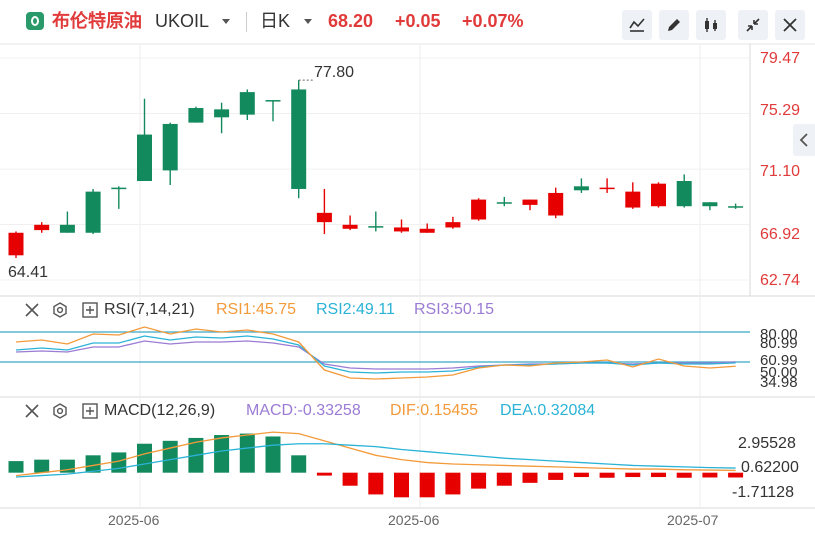 Image resolution: width=815 pixels, height=536 pixels. I want to click on symbol-name: 布伦特原油, so click(97, 21).